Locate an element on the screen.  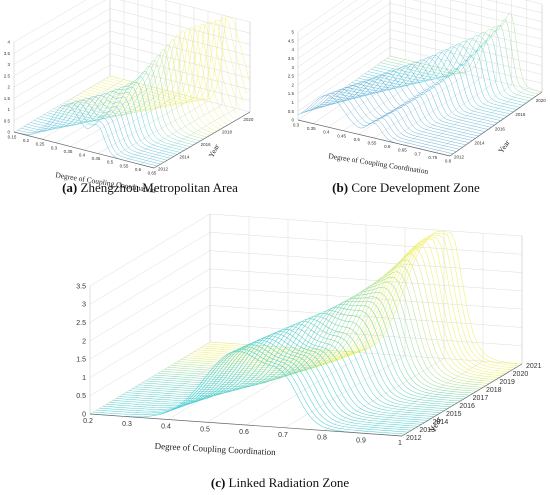
caption-c-text: Linked Radiation Zone is located at coordinates (287, 482).